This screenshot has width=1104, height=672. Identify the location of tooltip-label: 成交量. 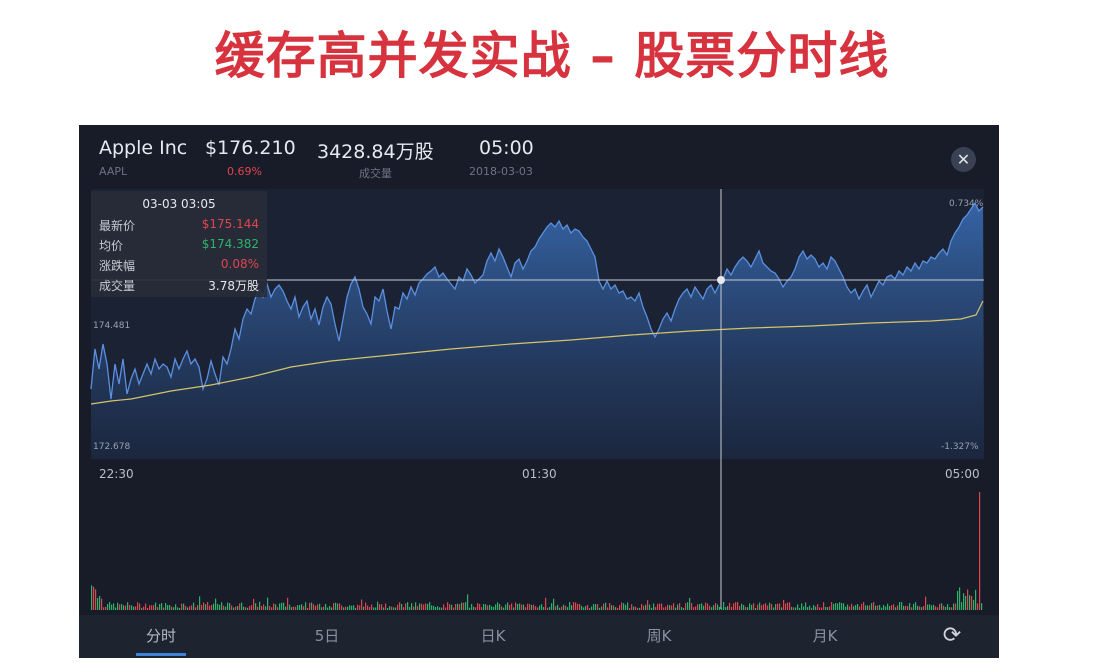
(117, 286).